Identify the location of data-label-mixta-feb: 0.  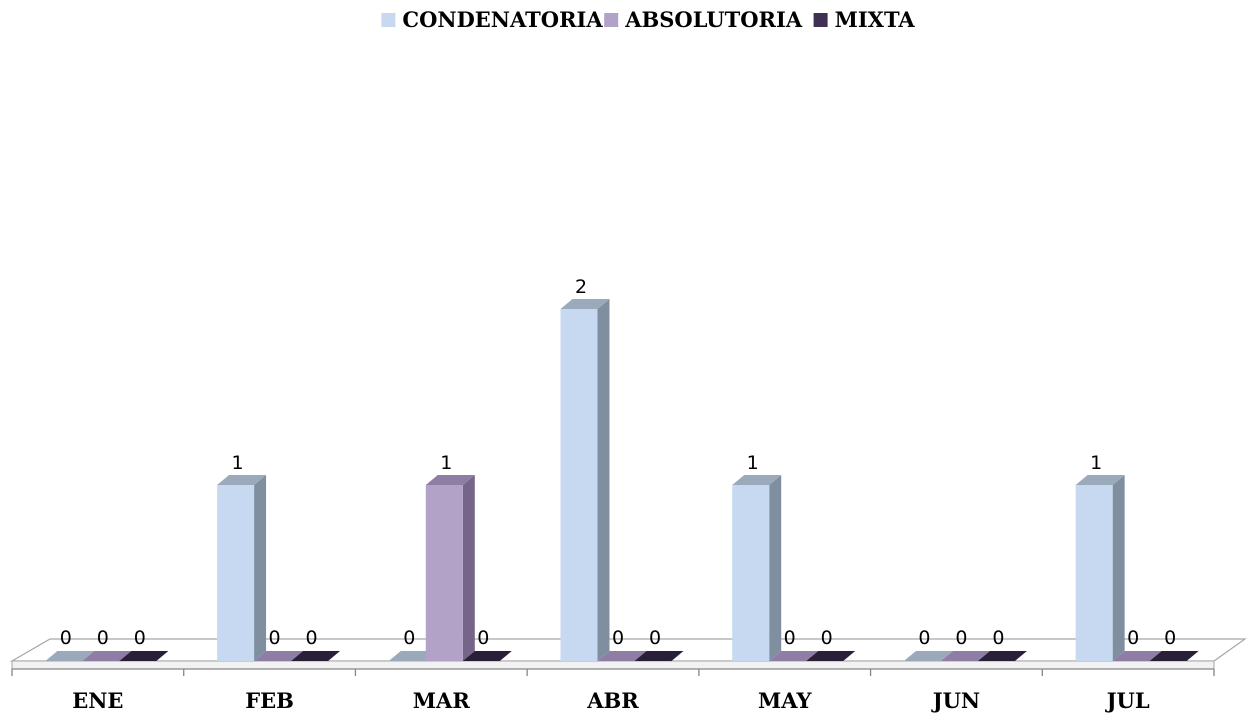
(312, 638).